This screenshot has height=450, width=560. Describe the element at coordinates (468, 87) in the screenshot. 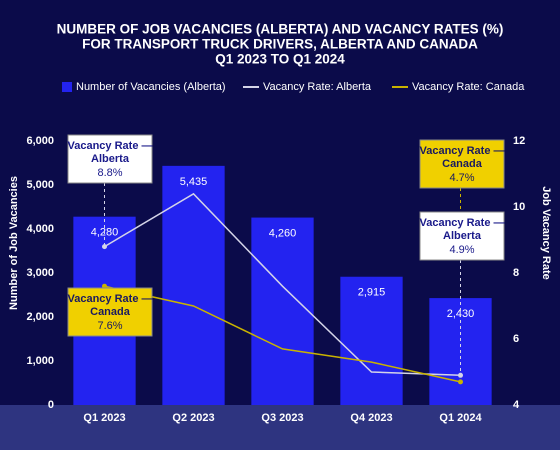

I see `legend-label: Vacancy Rate: Canada` at that location.